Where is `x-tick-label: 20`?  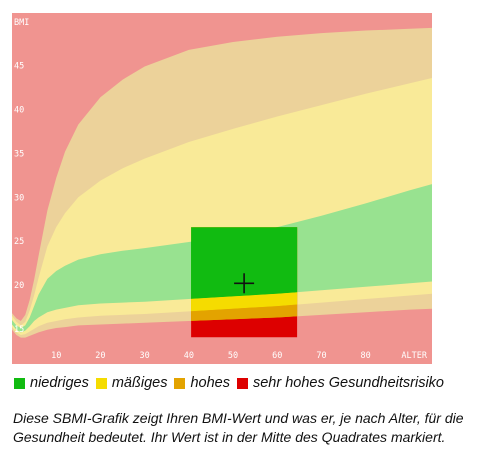
x-tick-label: 20 is located at coordinates (100, 356).